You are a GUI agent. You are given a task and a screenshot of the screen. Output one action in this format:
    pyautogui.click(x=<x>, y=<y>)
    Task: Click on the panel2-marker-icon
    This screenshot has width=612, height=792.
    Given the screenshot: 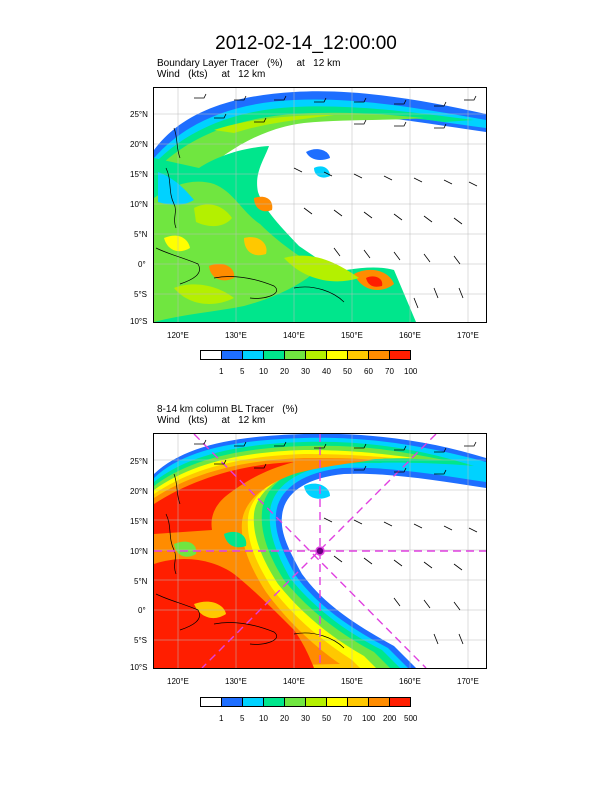 What is the action you would take?
    pyautogui.click(x=320, y=551)
    